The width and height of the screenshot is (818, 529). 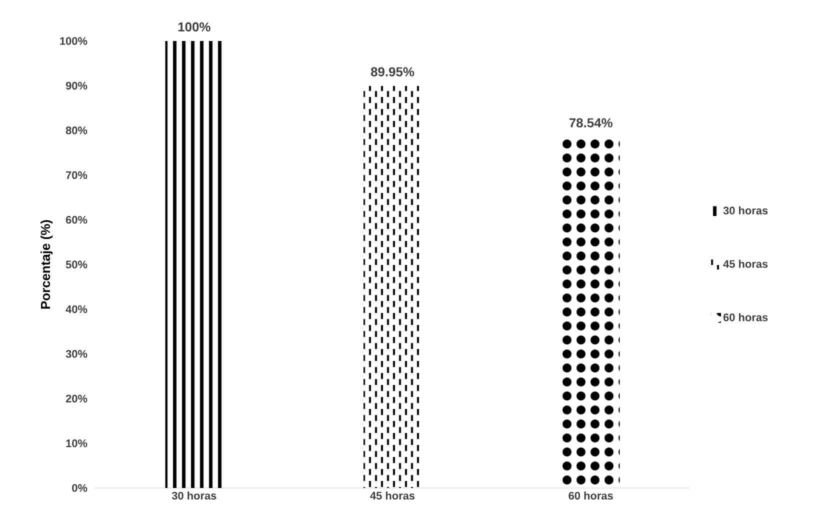 I want to click on y-tick-label: 0%, so click(x=80, y=488).